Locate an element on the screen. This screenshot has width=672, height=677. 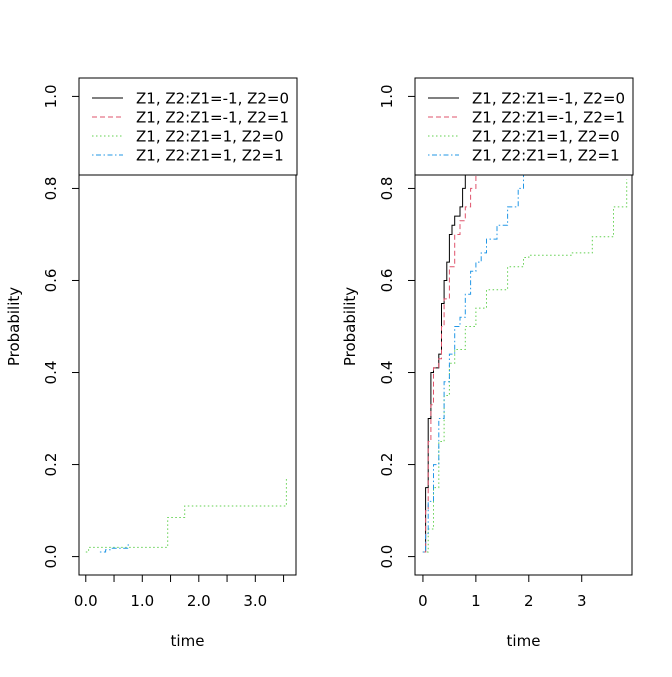
series-group is located at coordinates (186, 515).